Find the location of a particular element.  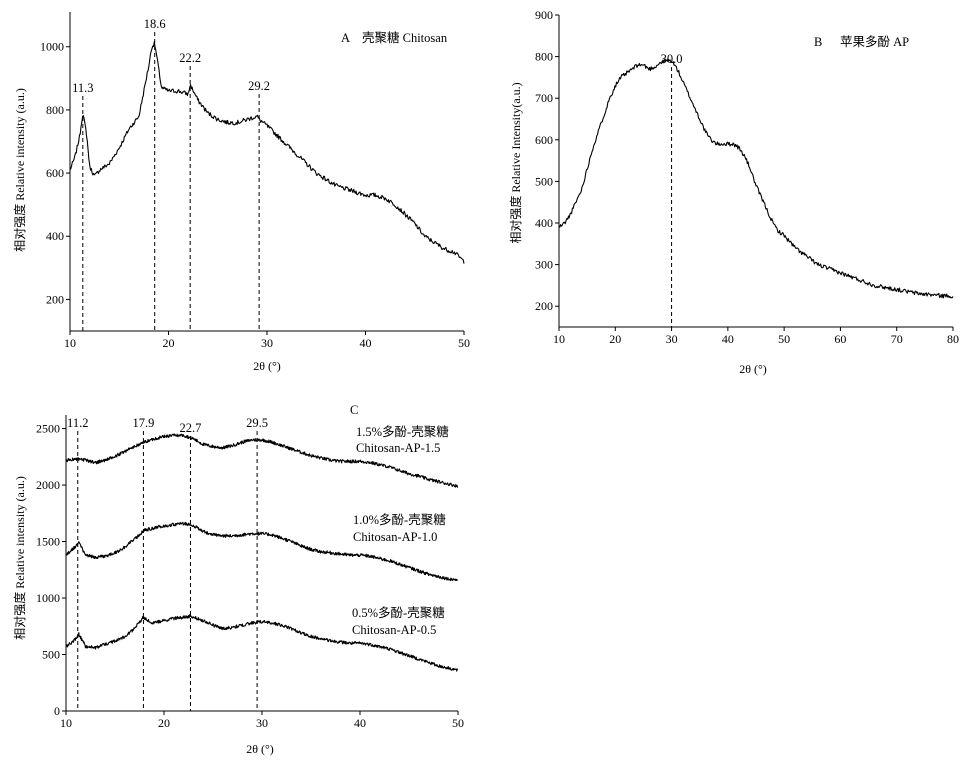

panel-c-xlabel: 2θ (°) is located at coordinates (260, 749).